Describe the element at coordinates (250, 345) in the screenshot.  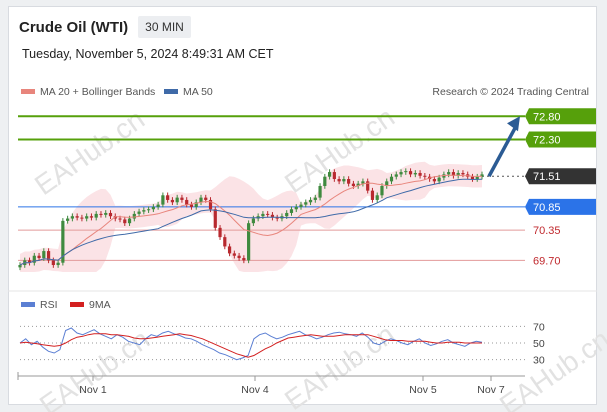
I see `rsi-ma-line` at that location.